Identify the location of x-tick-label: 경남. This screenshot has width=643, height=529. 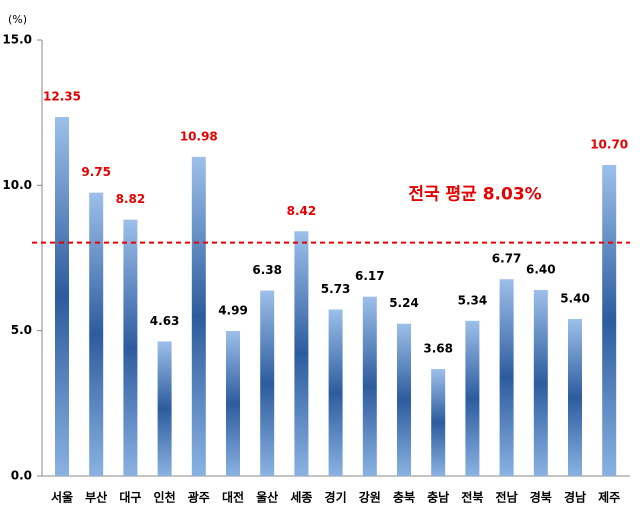
(575, 497).